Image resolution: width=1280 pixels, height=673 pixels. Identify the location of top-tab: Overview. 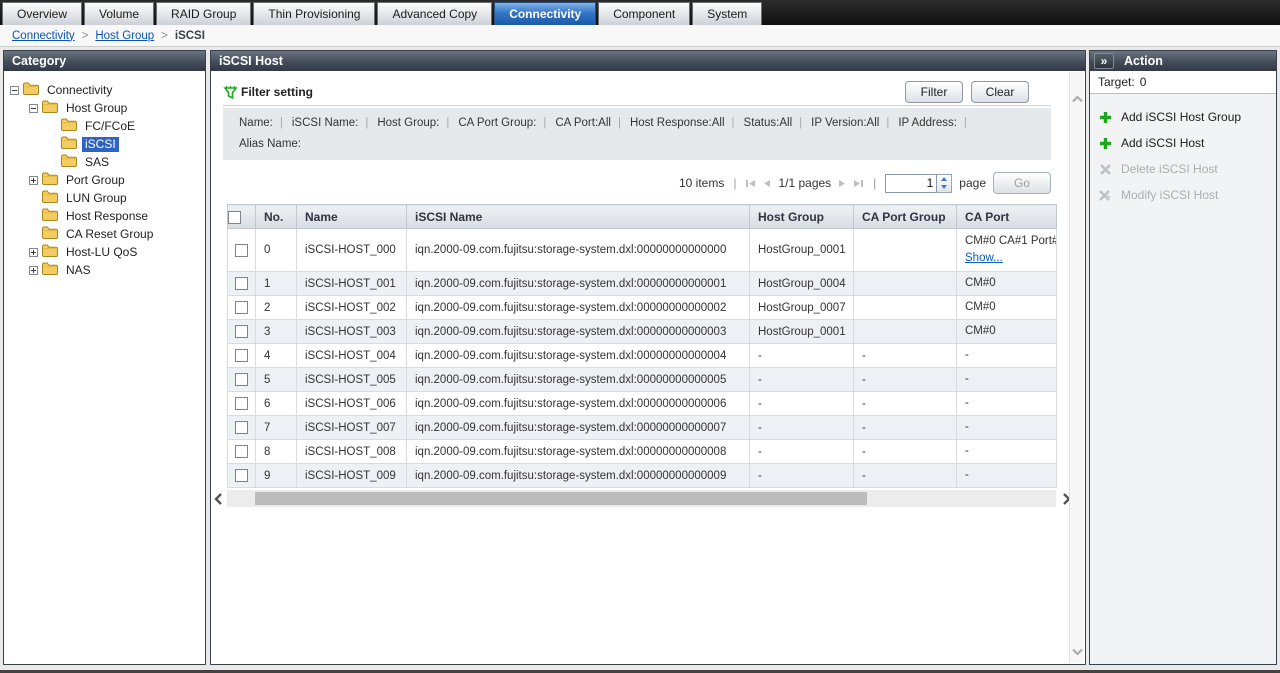
(42, 13).